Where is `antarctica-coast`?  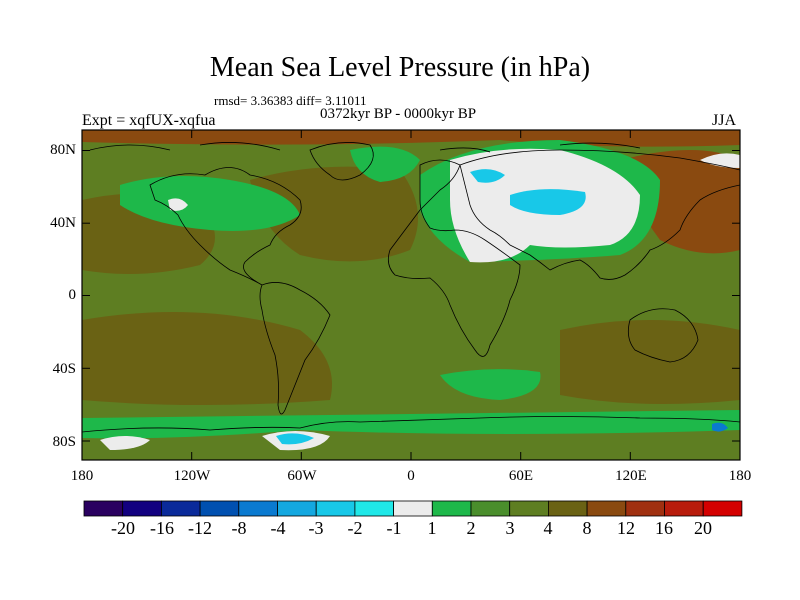 antarctica-coast is located at coordinates (411, 424).